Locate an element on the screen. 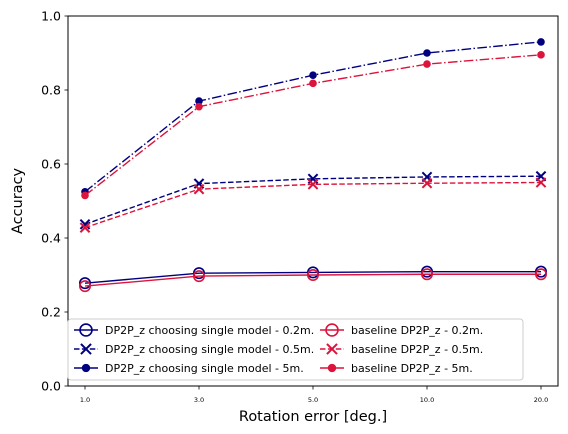  y-tick-label-0.6: 0.6 is located at coordinates (51, 164).